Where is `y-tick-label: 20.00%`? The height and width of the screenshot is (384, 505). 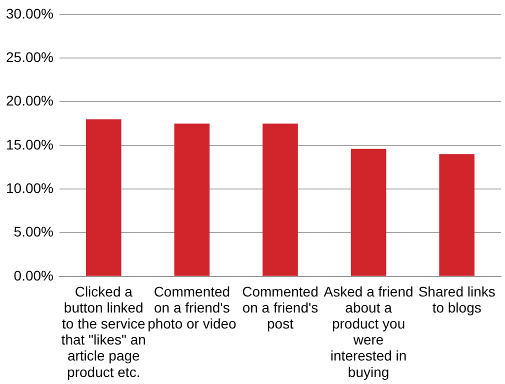 y-tick-label: 20.00% is located at coordinates (30, 100).